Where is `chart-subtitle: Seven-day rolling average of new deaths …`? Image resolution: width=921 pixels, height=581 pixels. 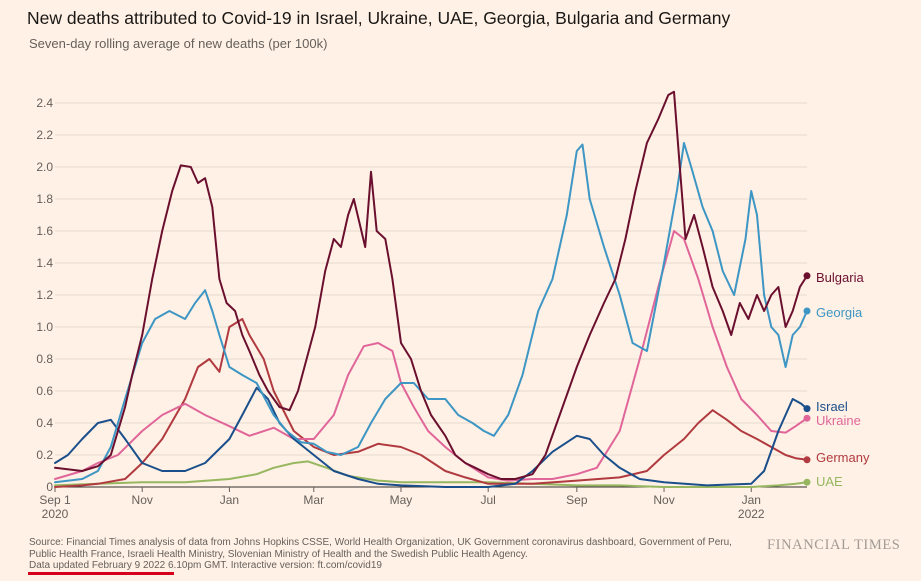
chart-subtitle: Seven-day rolling average of new deaths … is located at coordinates (178, 43).